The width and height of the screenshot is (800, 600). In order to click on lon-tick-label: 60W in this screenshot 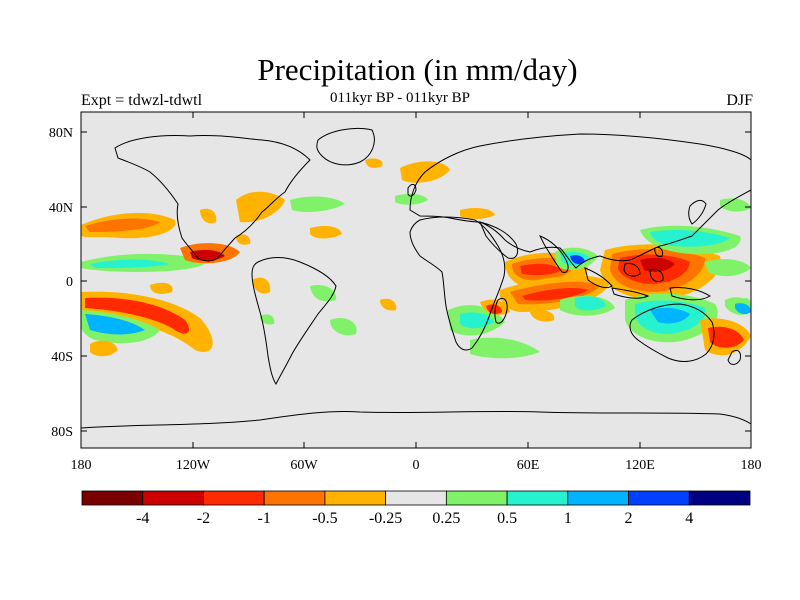, I will do `click(304, 465)`.